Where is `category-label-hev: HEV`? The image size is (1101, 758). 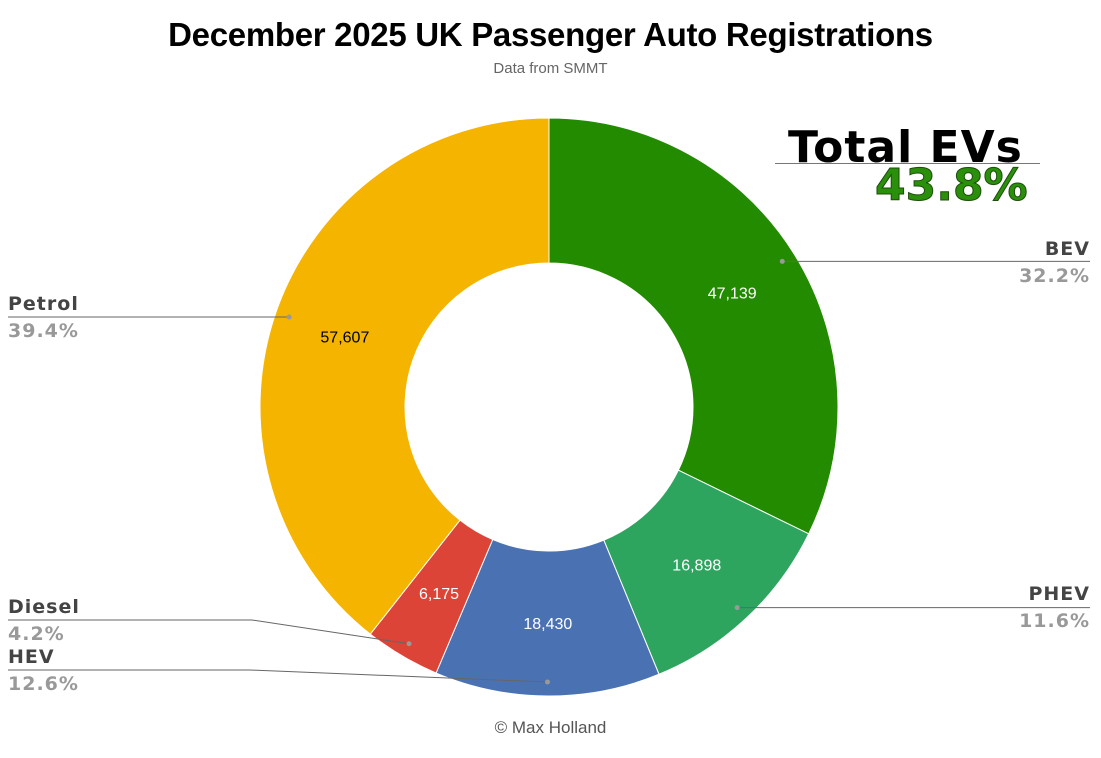
category-label-hev: HEV is located at coordinates (31, 657).